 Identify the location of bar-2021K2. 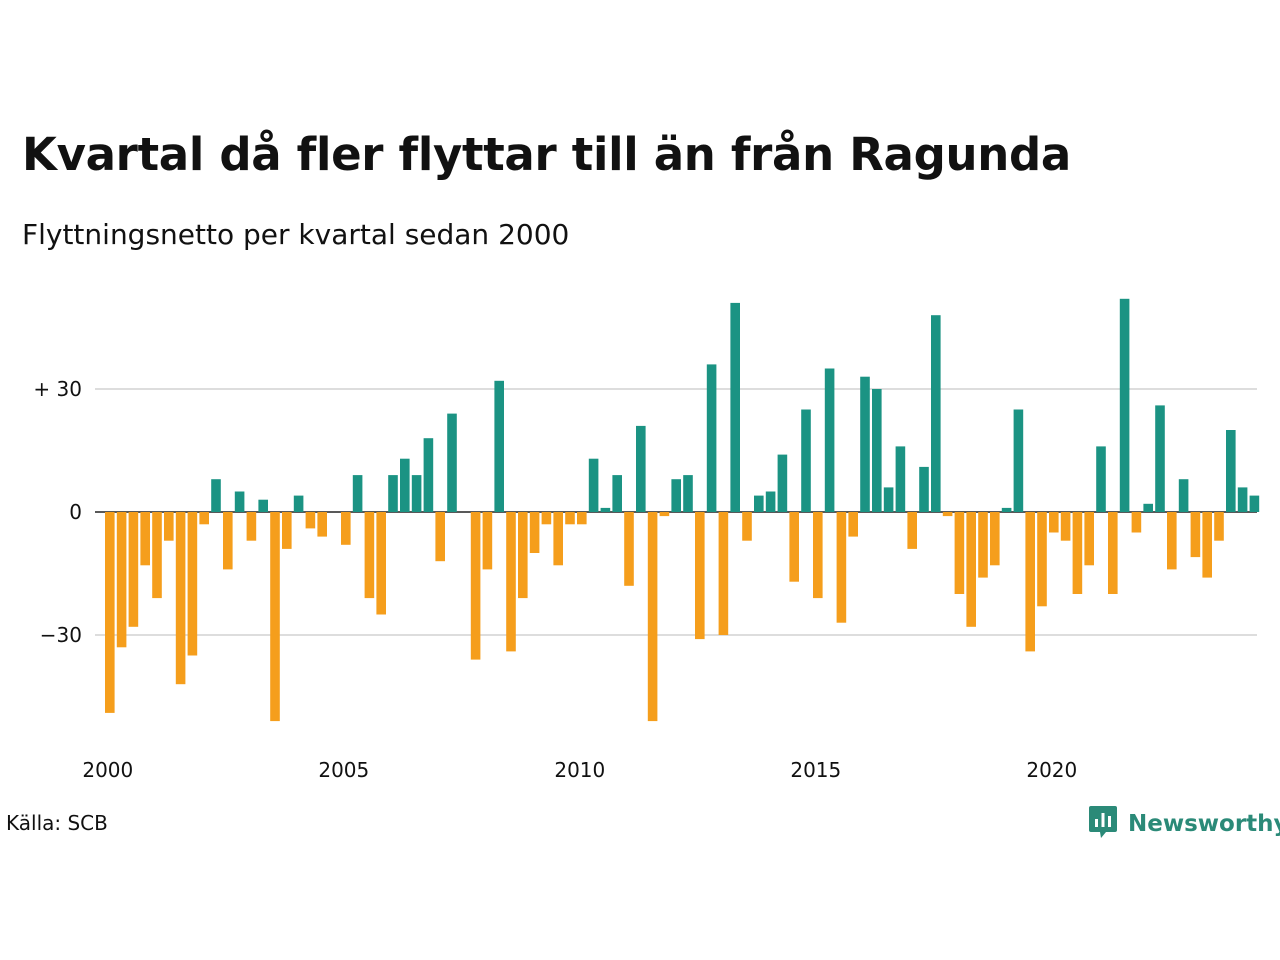
(1113, 553).